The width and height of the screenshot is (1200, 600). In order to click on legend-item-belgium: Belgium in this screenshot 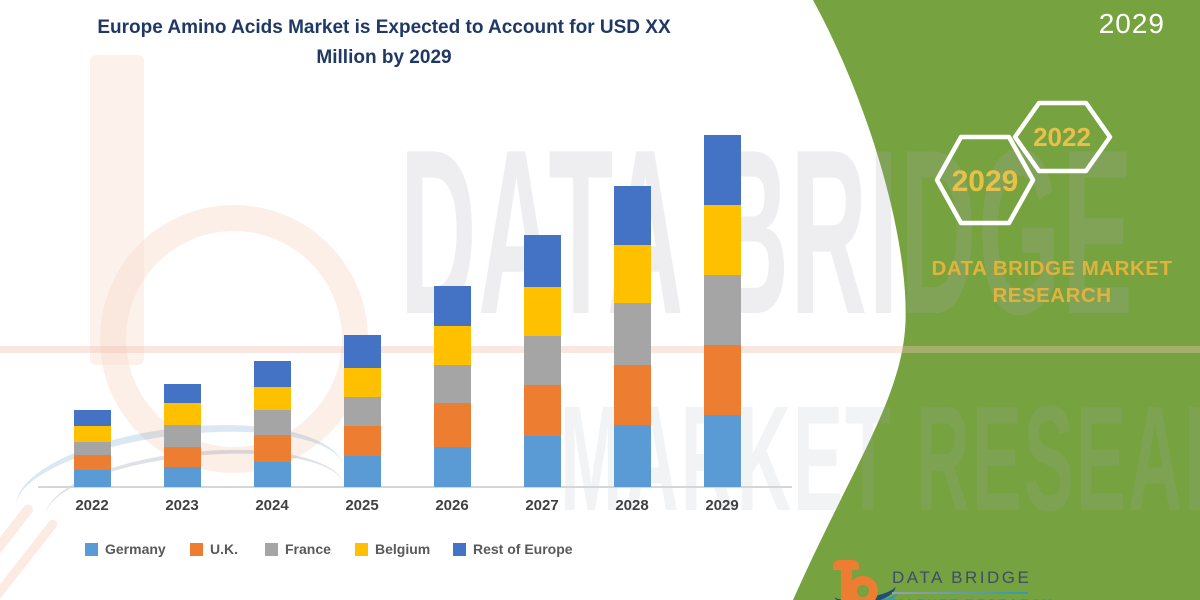, I will do `click(392, 549)`.